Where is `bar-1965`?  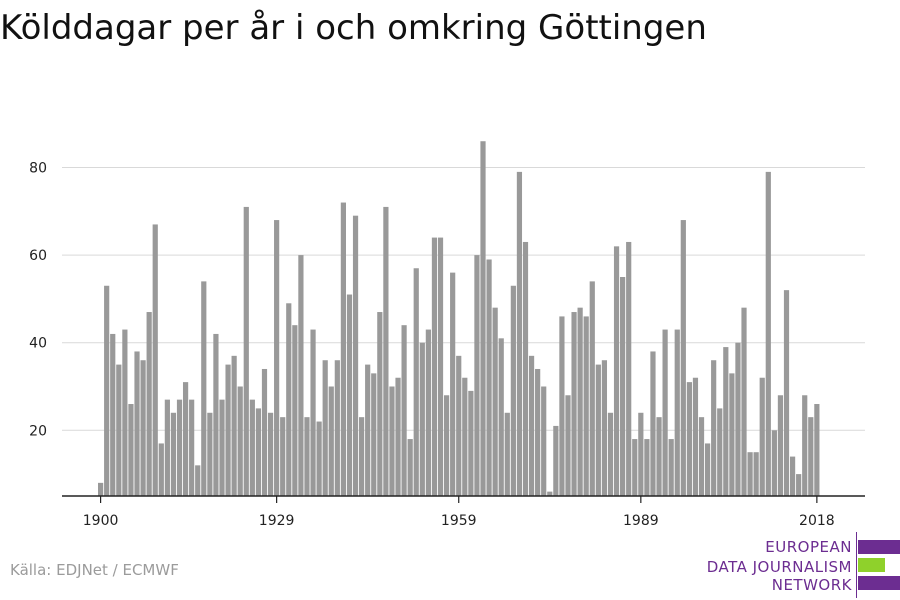
bar-1965 is located at coordinates (495, 401).